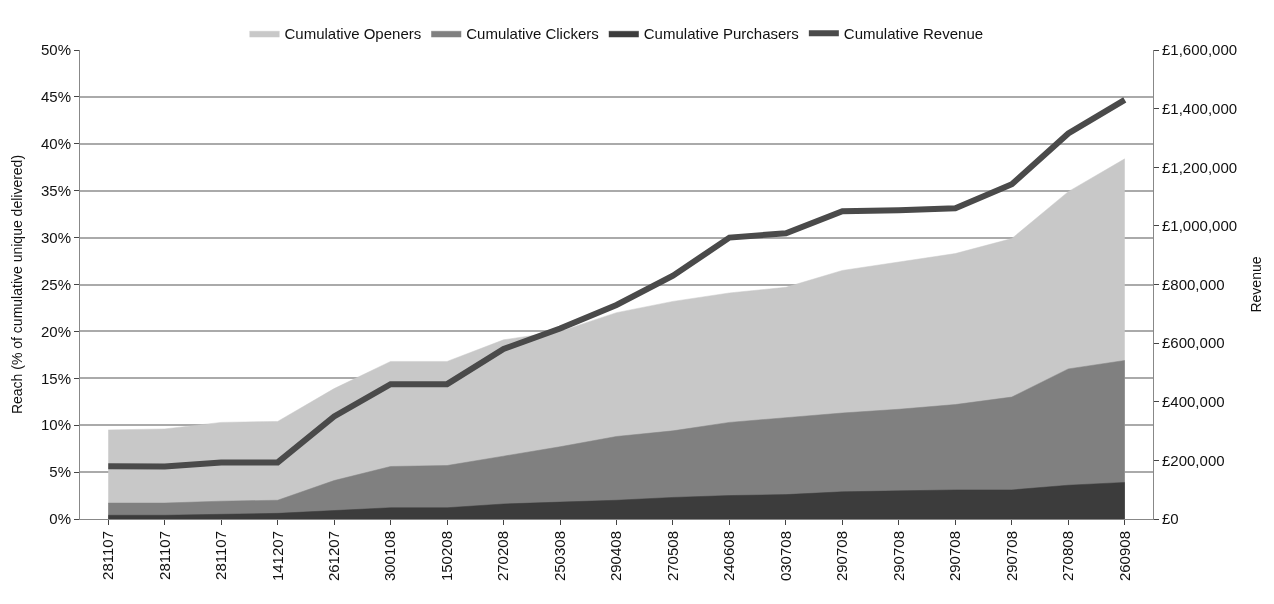 The width and height of the screenshot is (1274, 604). Describe the element at coordinates (353, 34) in the screenshot. I see `legend-label: Cumulative Openers` at that location.